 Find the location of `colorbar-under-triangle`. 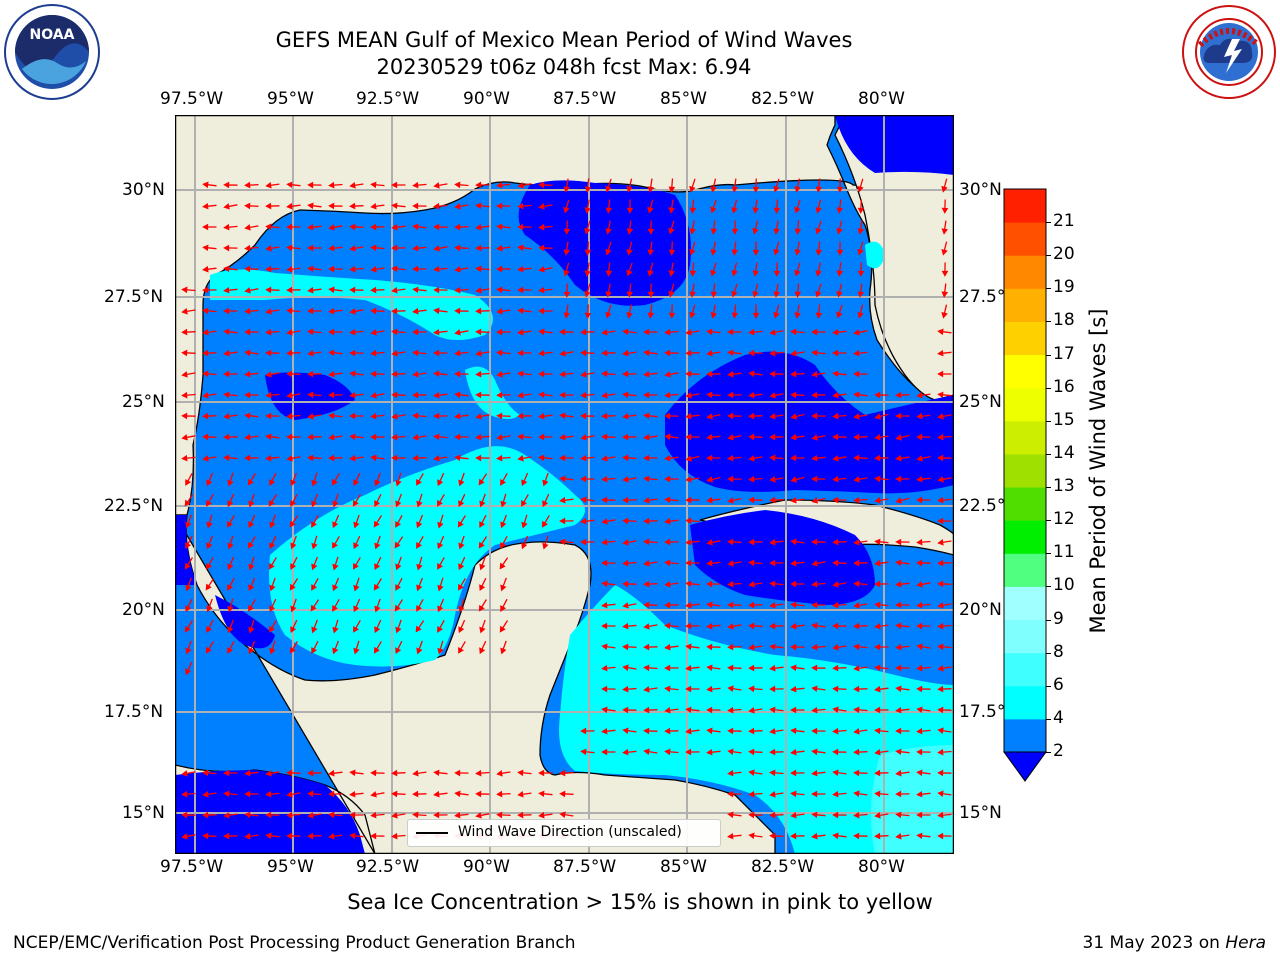

colorbar-under-triangle is located at coordinates (1025, 766).